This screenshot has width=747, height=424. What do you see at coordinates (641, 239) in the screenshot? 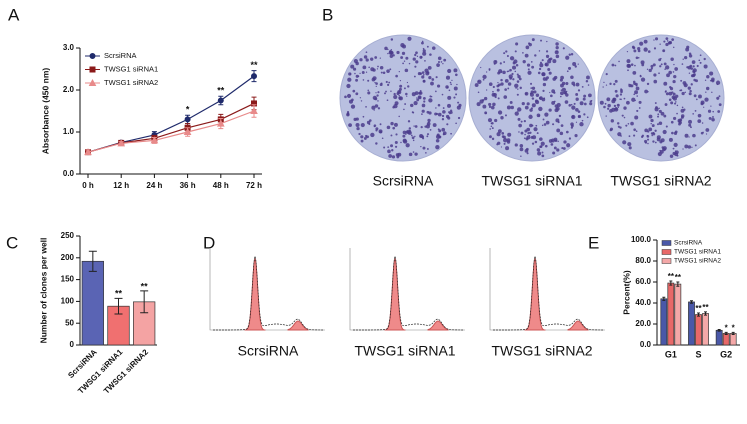
I see `y-tick-label: 100.0` at bounding box center [641, 239].